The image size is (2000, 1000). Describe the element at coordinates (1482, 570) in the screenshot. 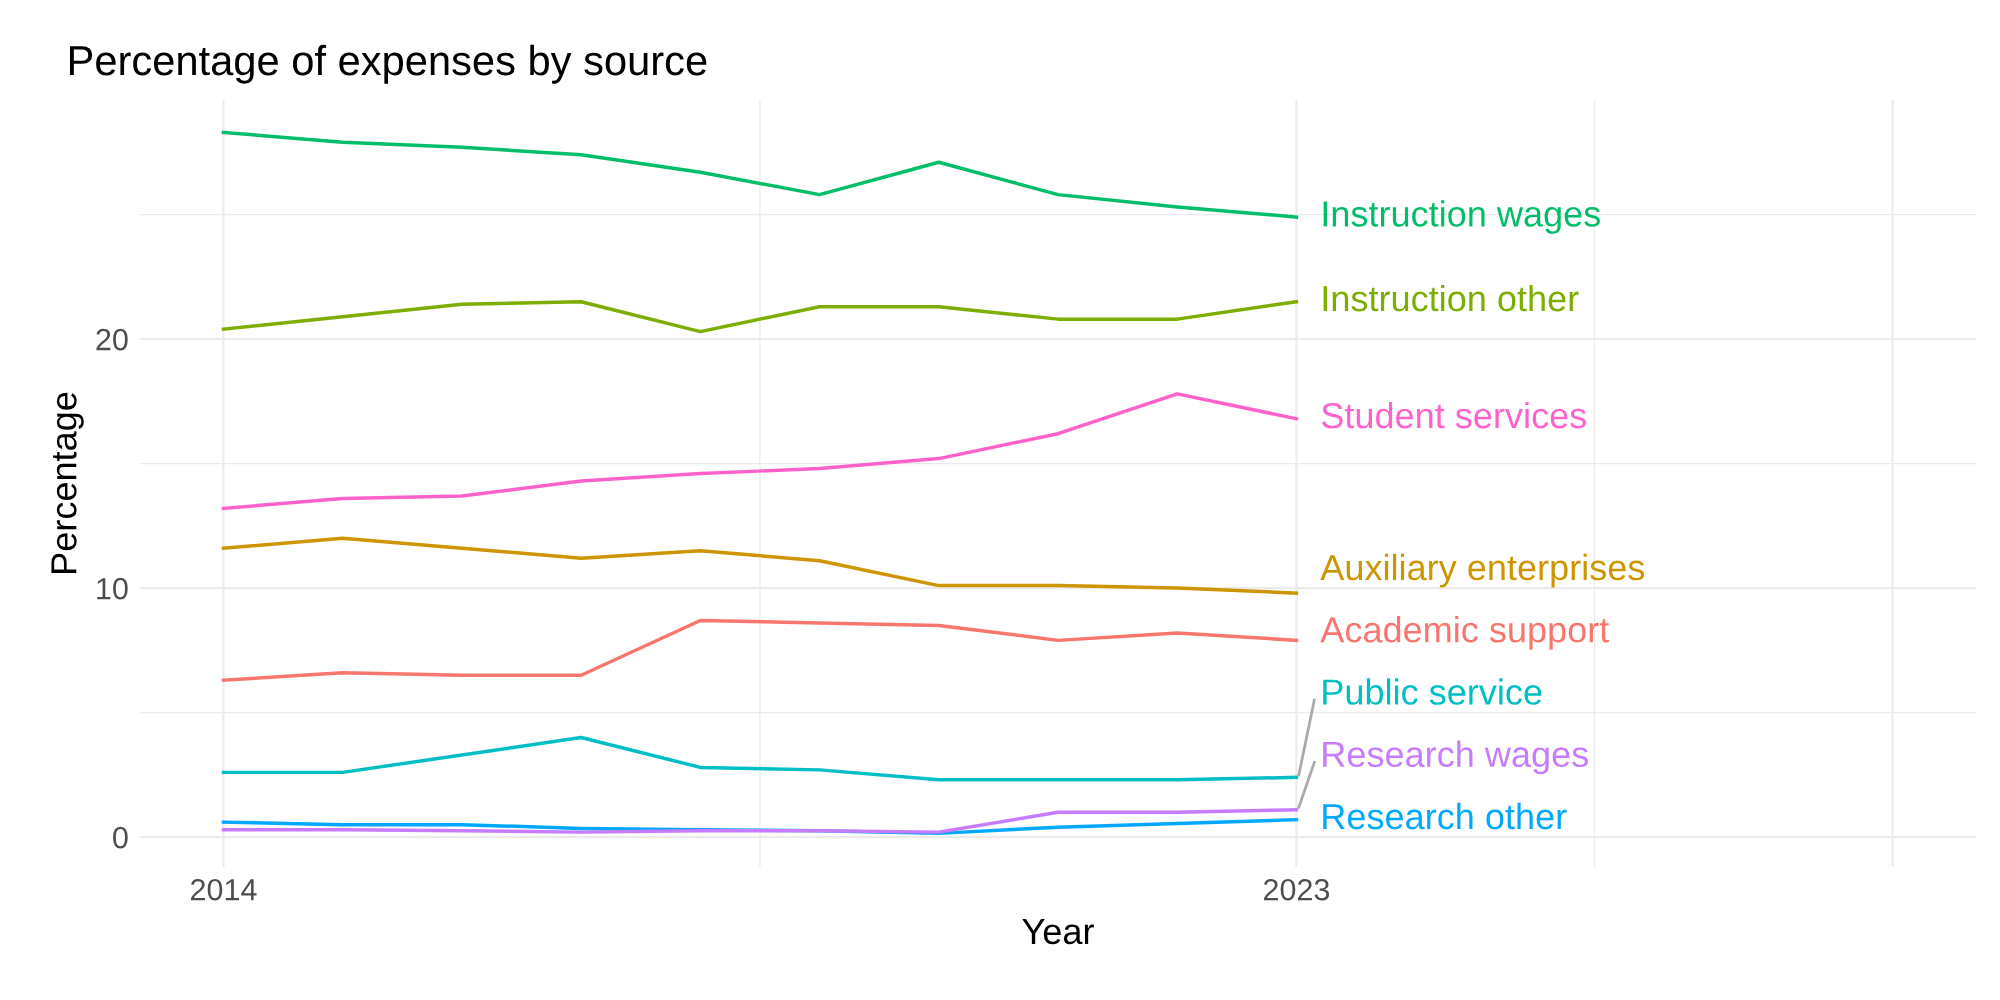

I see `series-label: Auxiliary enterprises` at that location.